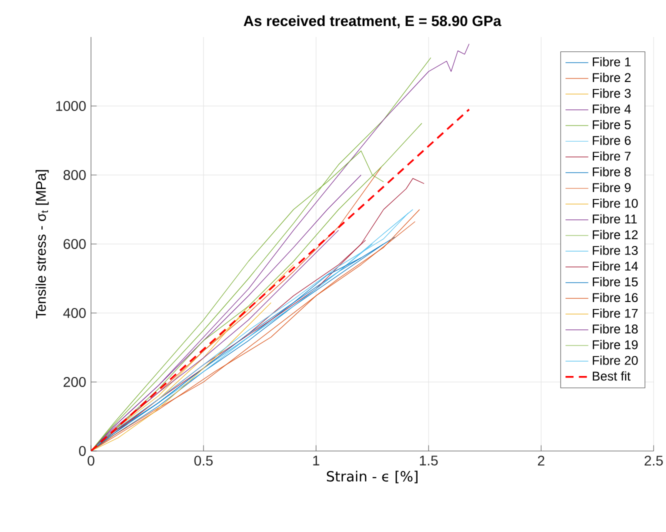 The width and height of the screenshot is (666, 532). Describe the element at coordinates (615, 329) in the screenshot. I see `legend-label: Fibre 18` at that location.